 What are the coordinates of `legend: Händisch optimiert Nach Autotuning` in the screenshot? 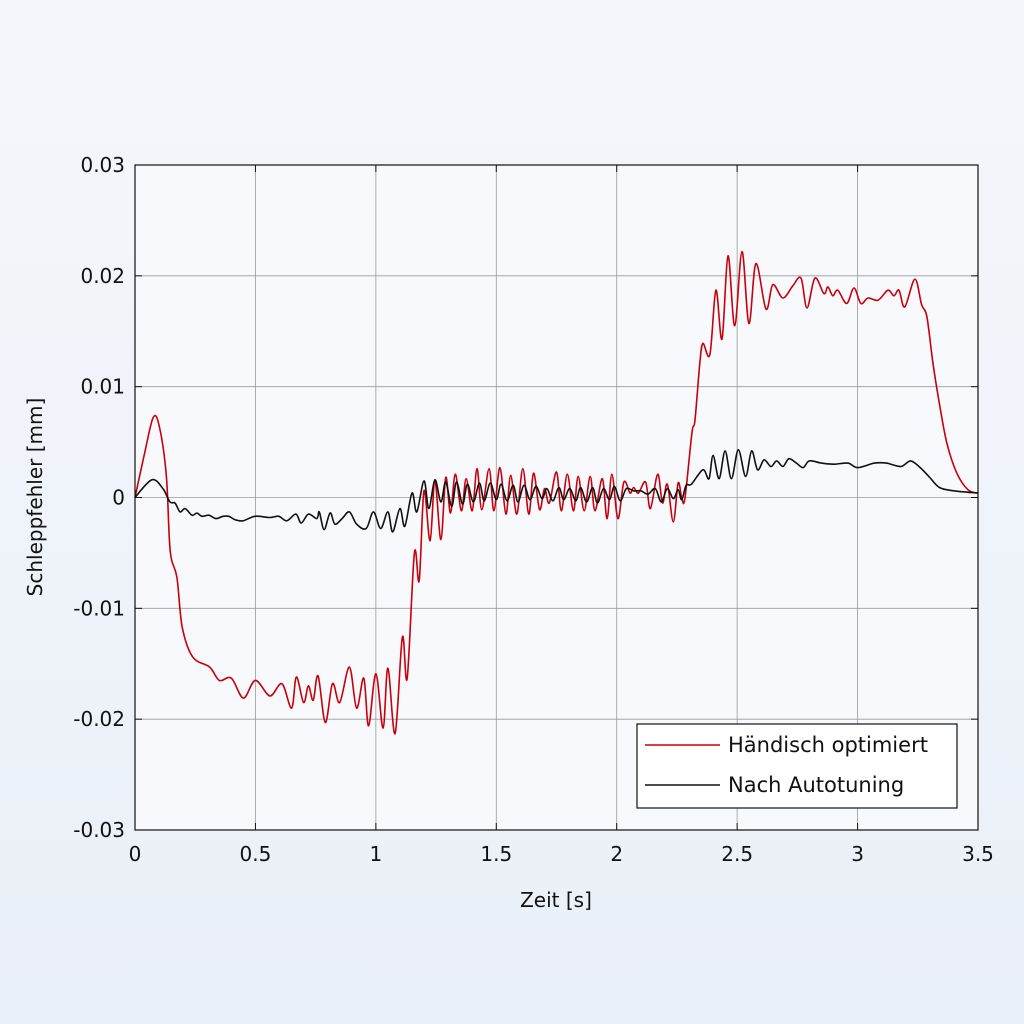 It's located at (797, 766).